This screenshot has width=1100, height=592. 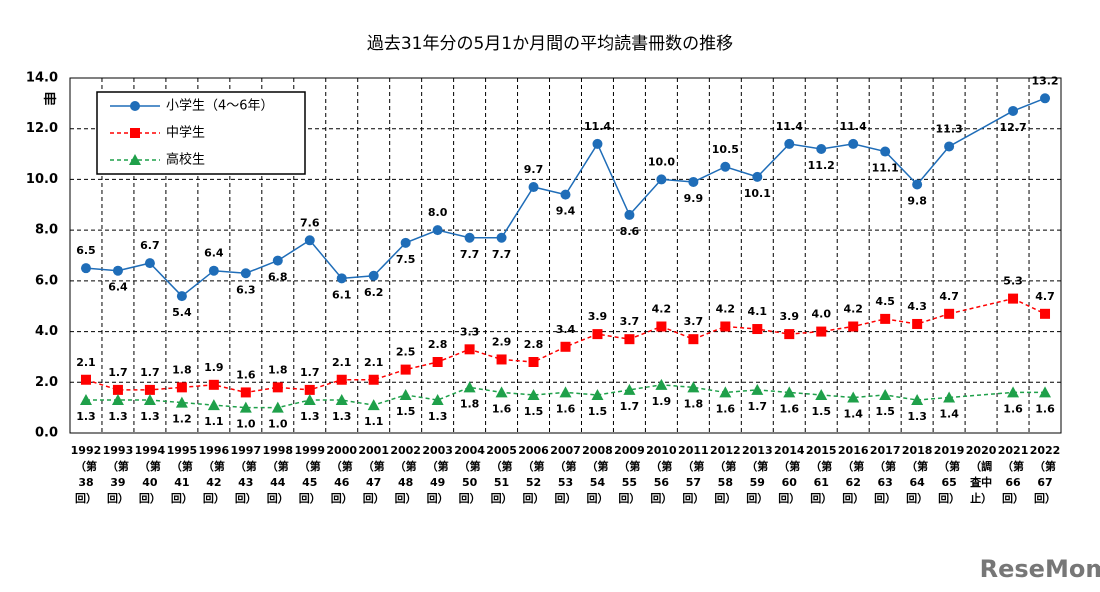 What do you see at coordinates (342, 294) in the screenshot?
I see `data-label: 6.1` at bounding box center [342, 294].